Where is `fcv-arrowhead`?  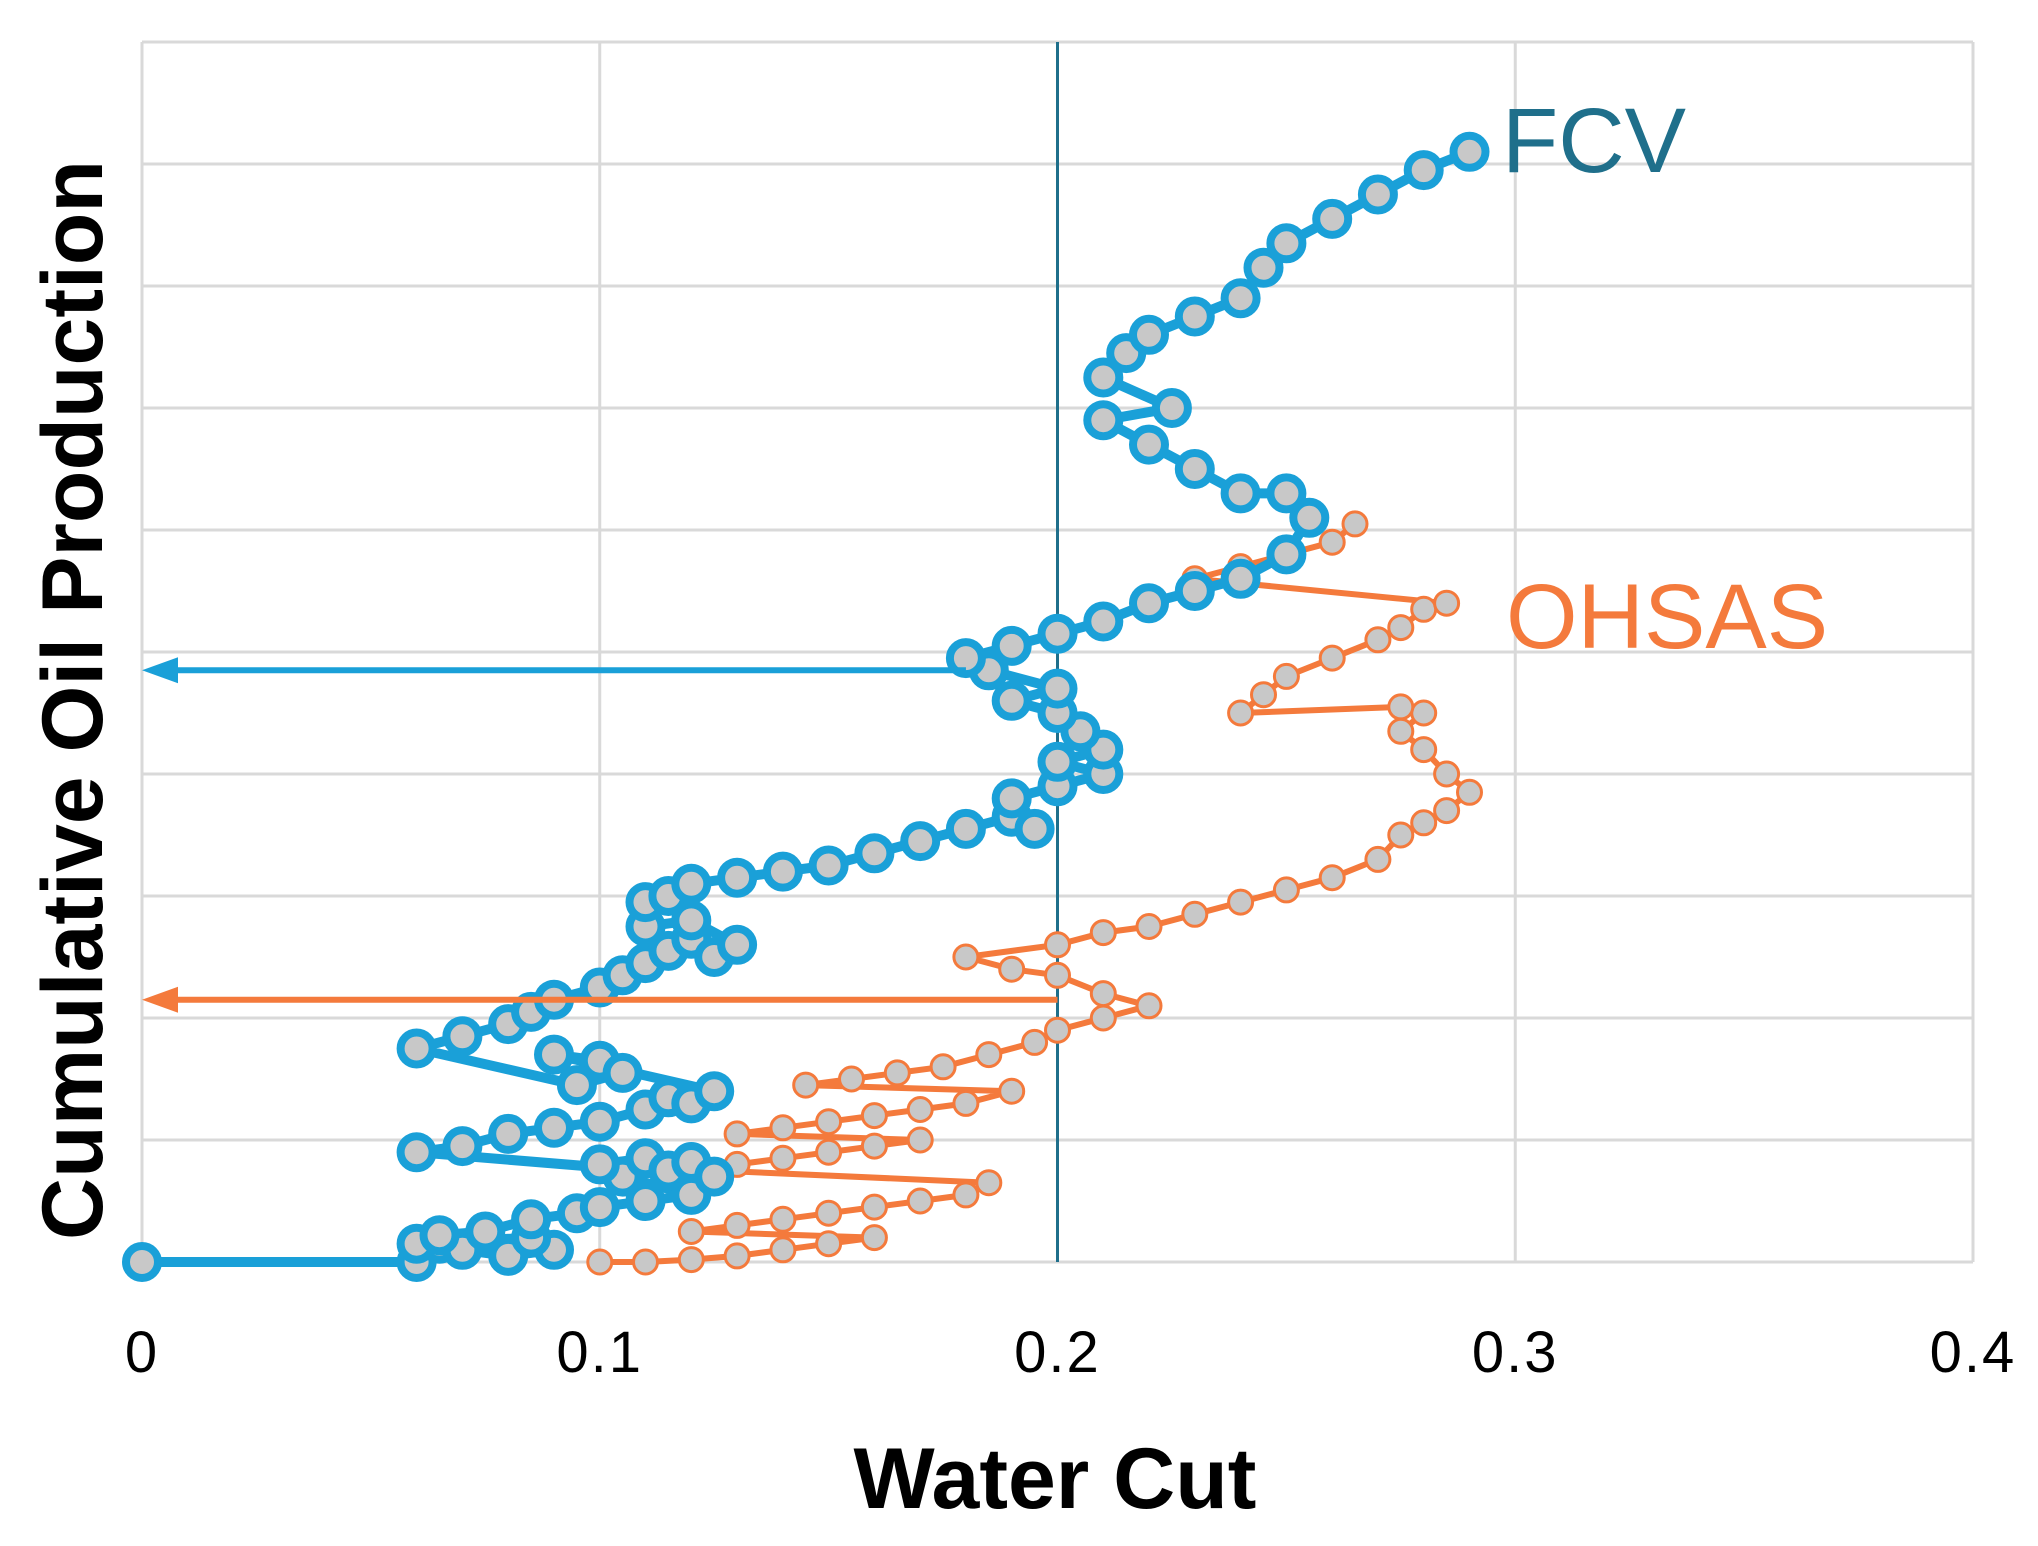 fcv-arrowhead is located at coordinates (160, 670).